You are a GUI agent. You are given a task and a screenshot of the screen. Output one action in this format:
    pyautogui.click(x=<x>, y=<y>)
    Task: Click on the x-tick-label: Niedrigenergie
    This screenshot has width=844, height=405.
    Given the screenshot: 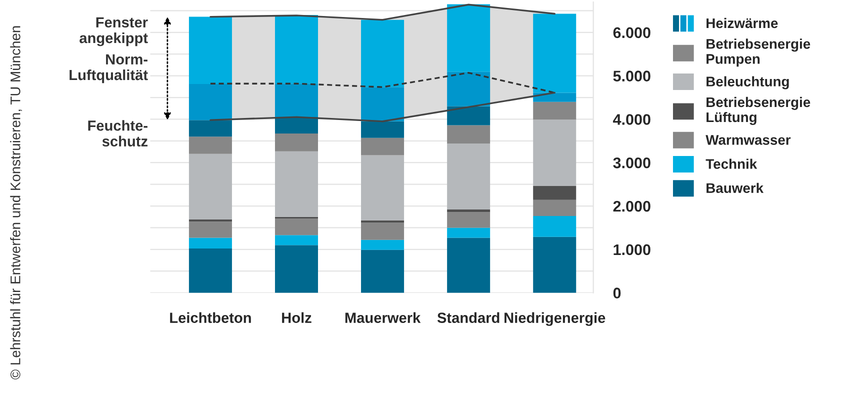 What is the action you would take?
    pyautogui.click(x=555, y=319)
    